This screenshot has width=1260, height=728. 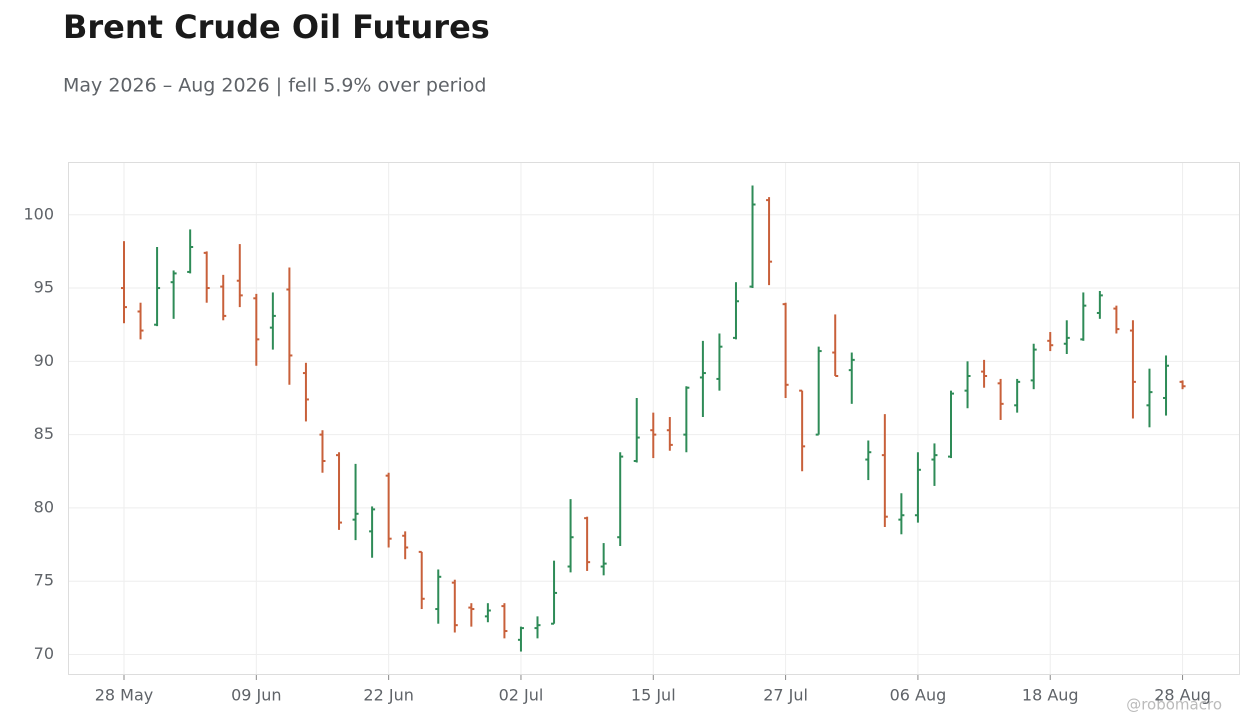 I want to click on y-tick-label: 75, so click(x=44, y=580).